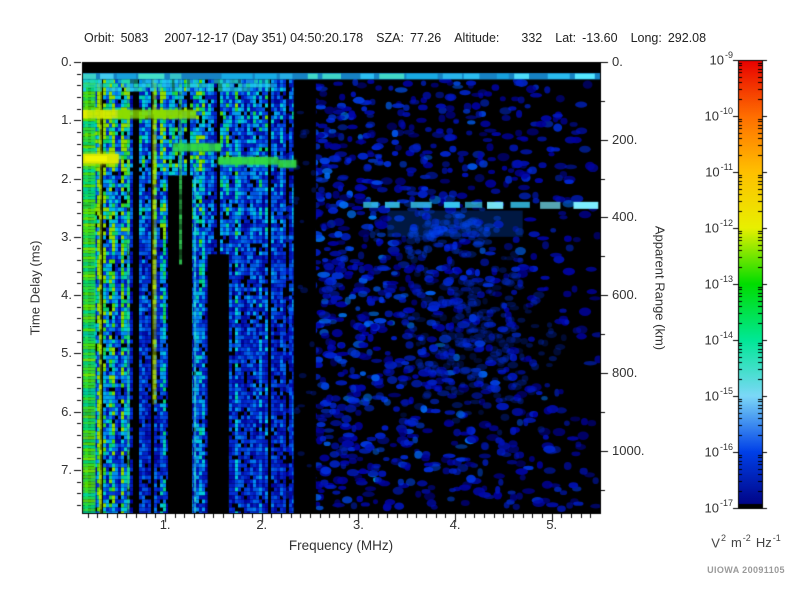 The image size is (800, 600). I want to click on unit-exp-m: -2, so click(746, 538).